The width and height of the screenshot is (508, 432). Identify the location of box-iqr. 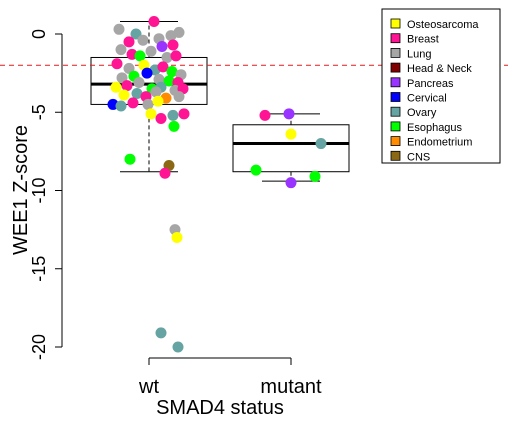
(291, 148).